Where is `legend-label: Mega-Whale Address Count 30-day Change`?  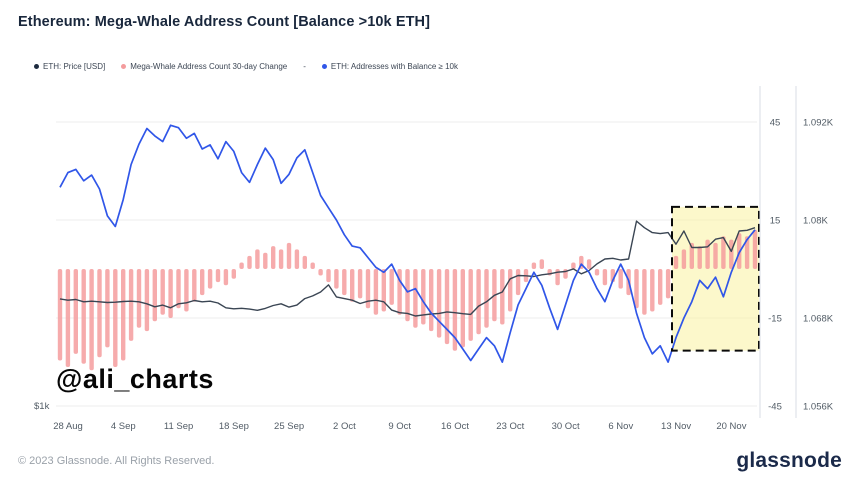 legend-label: Mega-Whale Address Count 30-day Change is located at coordinates (209, 66).